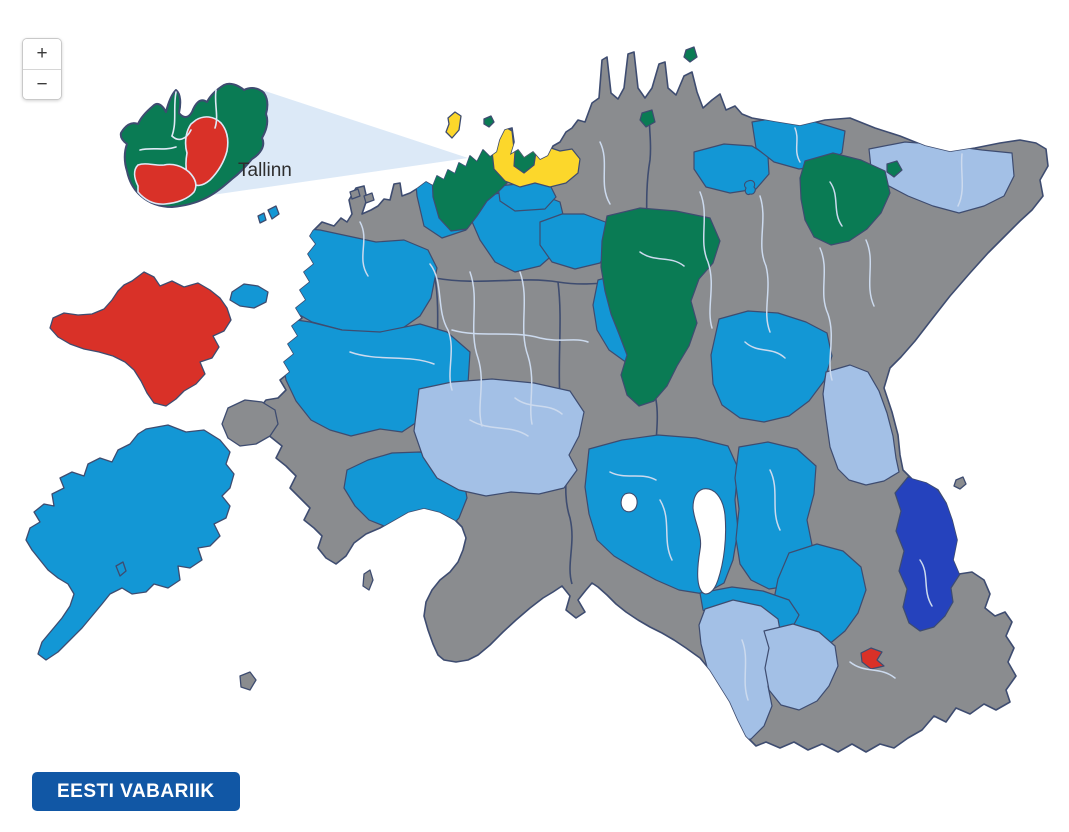 This screenshot has height=832, width=1069. What do you see at coordinates (42, 54) in the screenshot?
I see `zoom-in-button: +` at bounding box center [42, 54].